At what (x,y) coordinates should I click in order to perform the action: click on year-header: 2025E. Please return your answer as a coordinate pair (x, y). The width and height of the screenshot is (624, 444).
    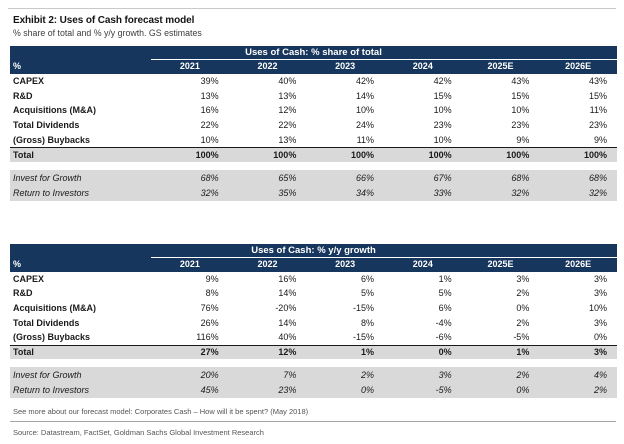
    Looking at the image, I should click on (500, 66).